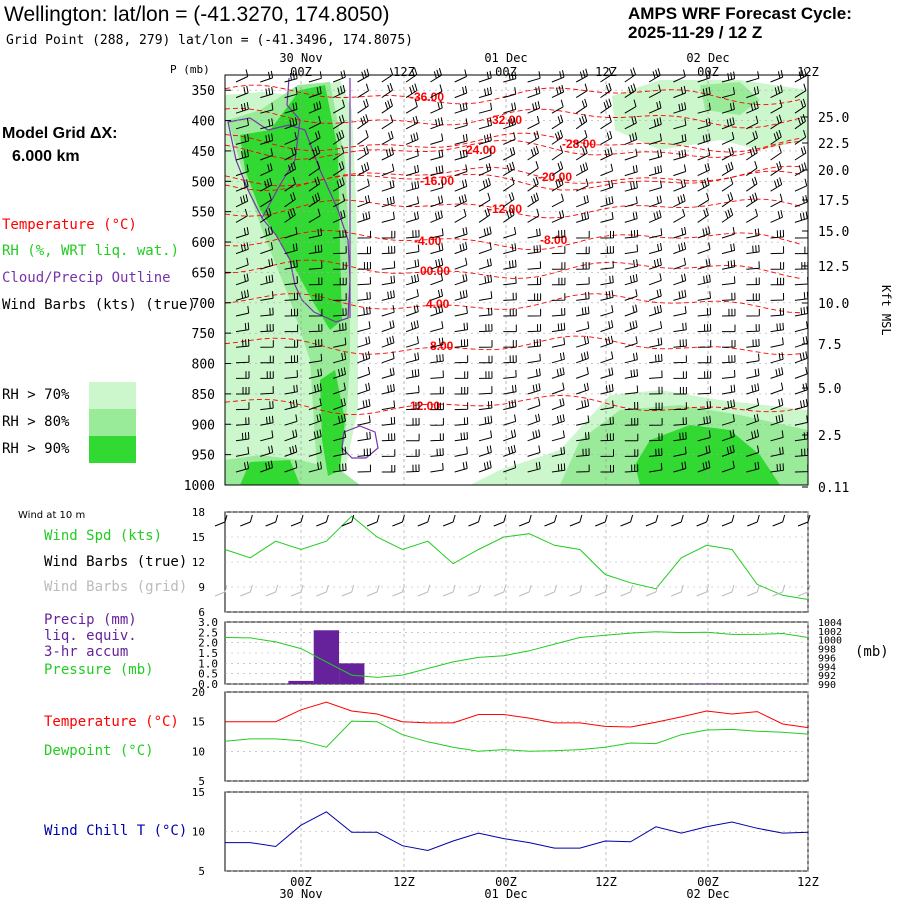  I want to click on wind-chill-line, so click(517, 831).